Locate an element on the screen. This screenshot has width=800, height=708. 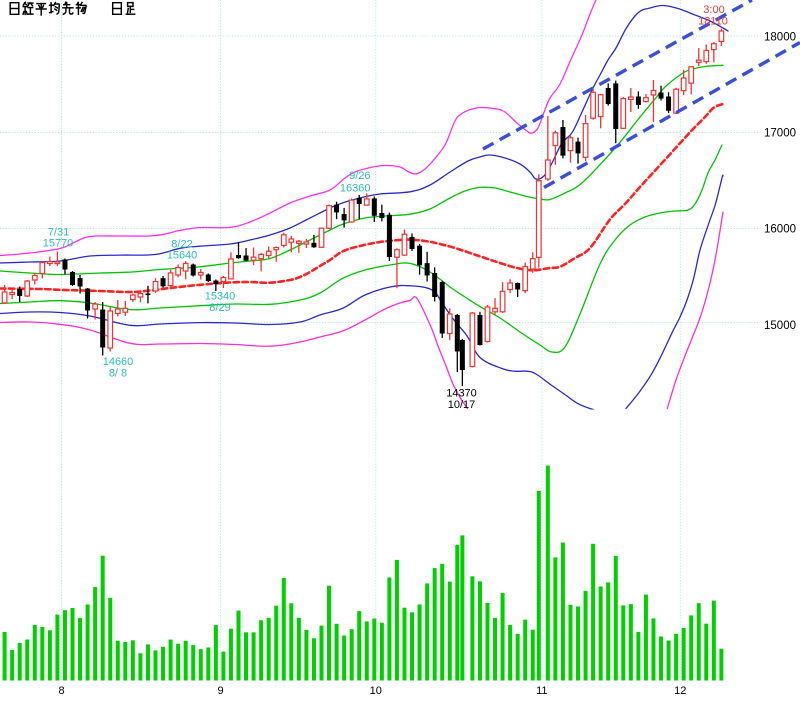
svg-text: 8/22 is located at coordinates (181, 245).